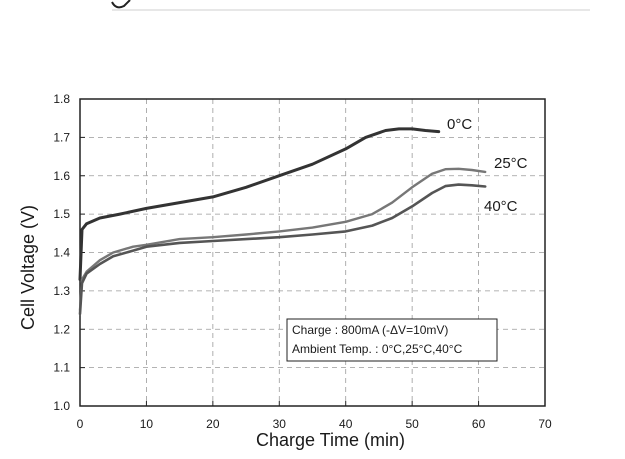 The image size is (625, 459). Describe the element at coordinates (501, 206) in the screenshot. I see `series-label-40c: 40°C` at that location.